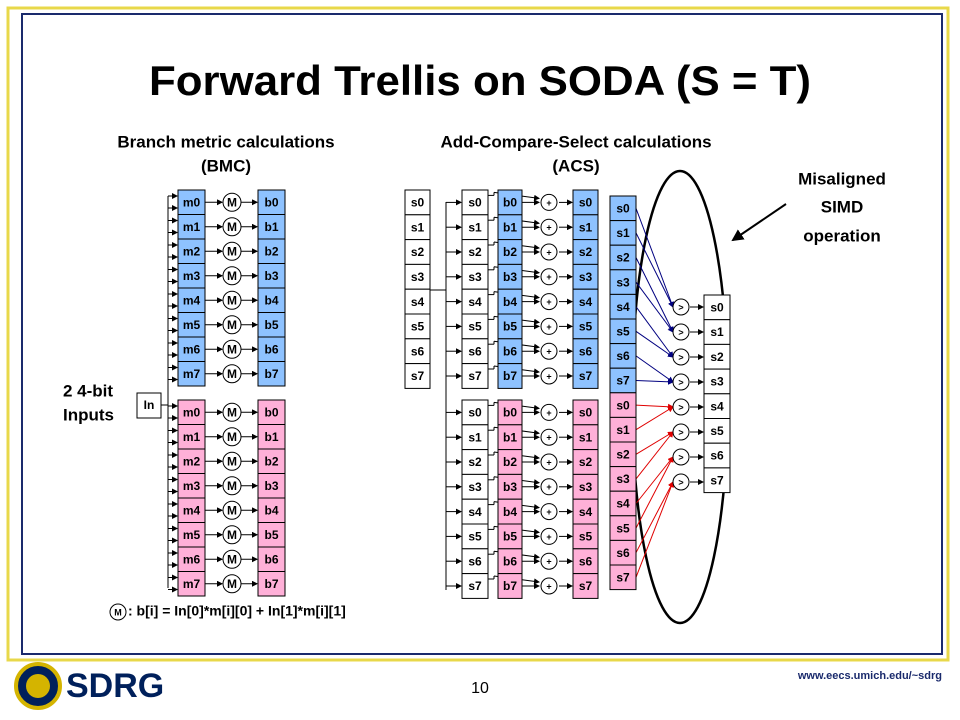 The image size is (960, 720). I want to click on s-cell-label: s3, so click(475, 487).